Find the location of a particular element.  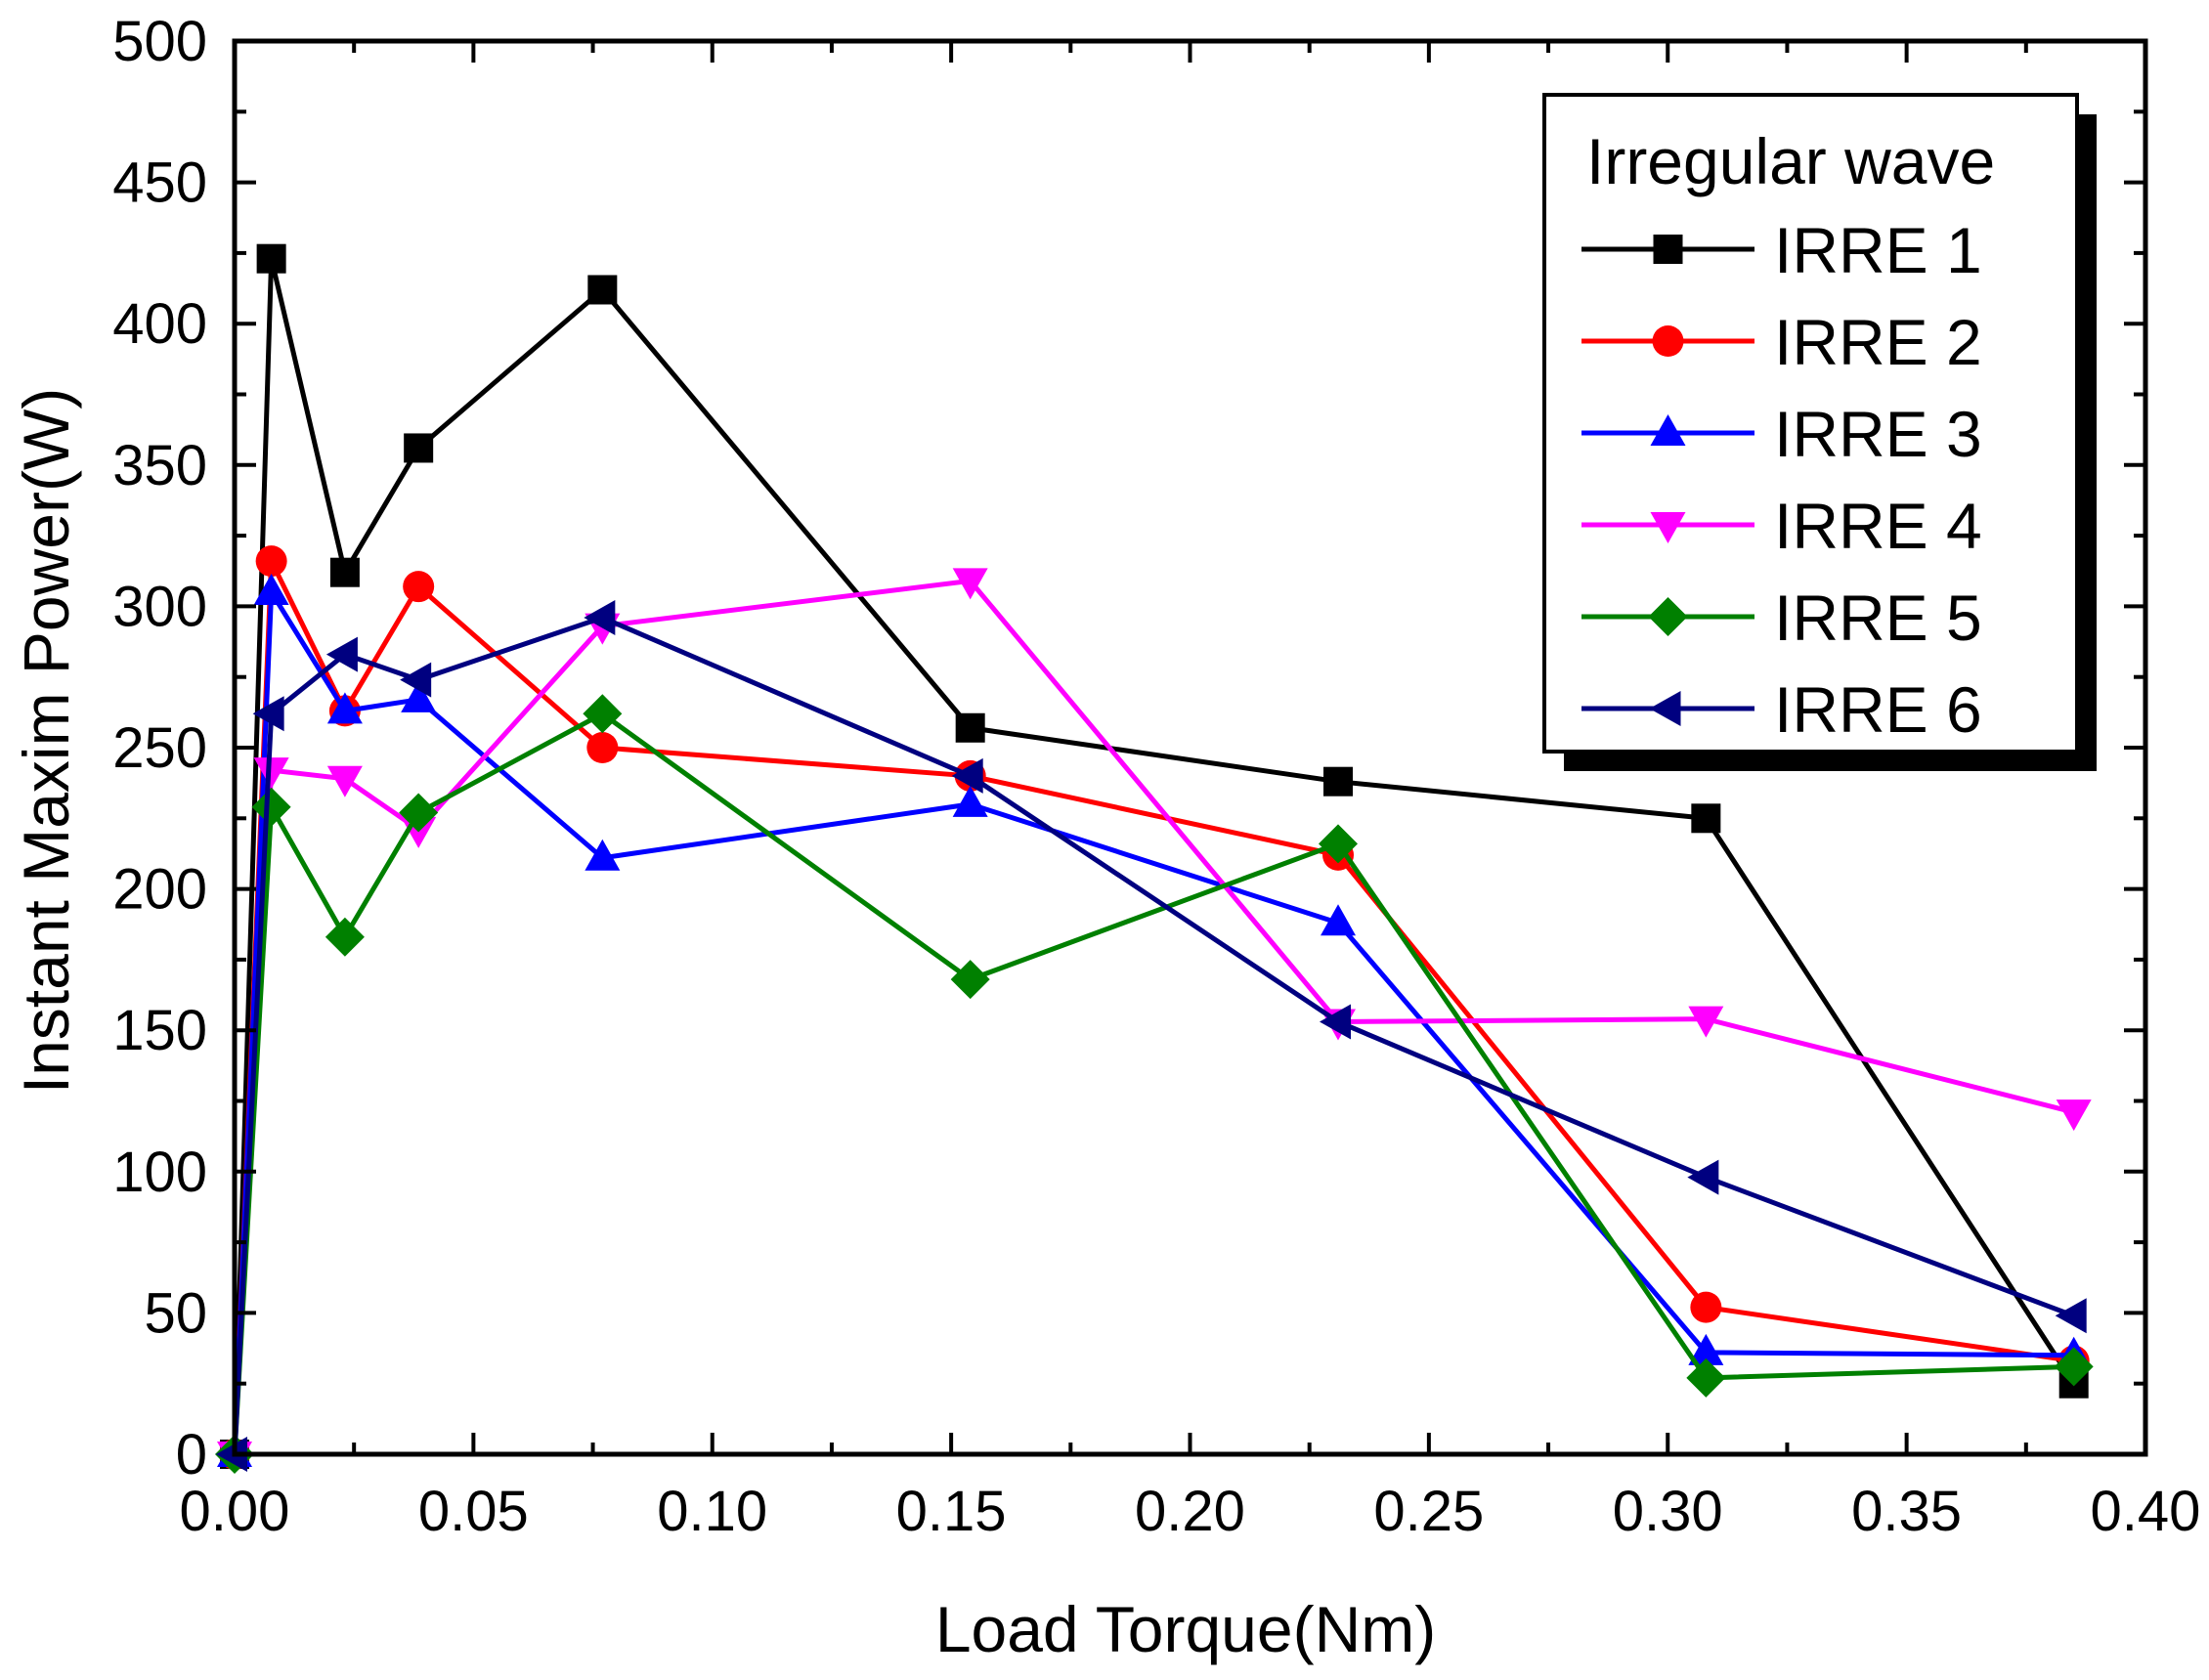

x-tick-label: 0.35 is located at coordinates (1906, 1511).